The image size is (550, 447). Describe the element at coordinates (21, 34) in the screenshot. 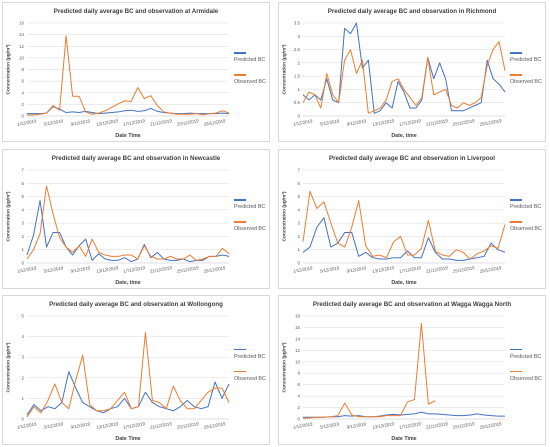

I see `y-tick-label: 14` at that location.